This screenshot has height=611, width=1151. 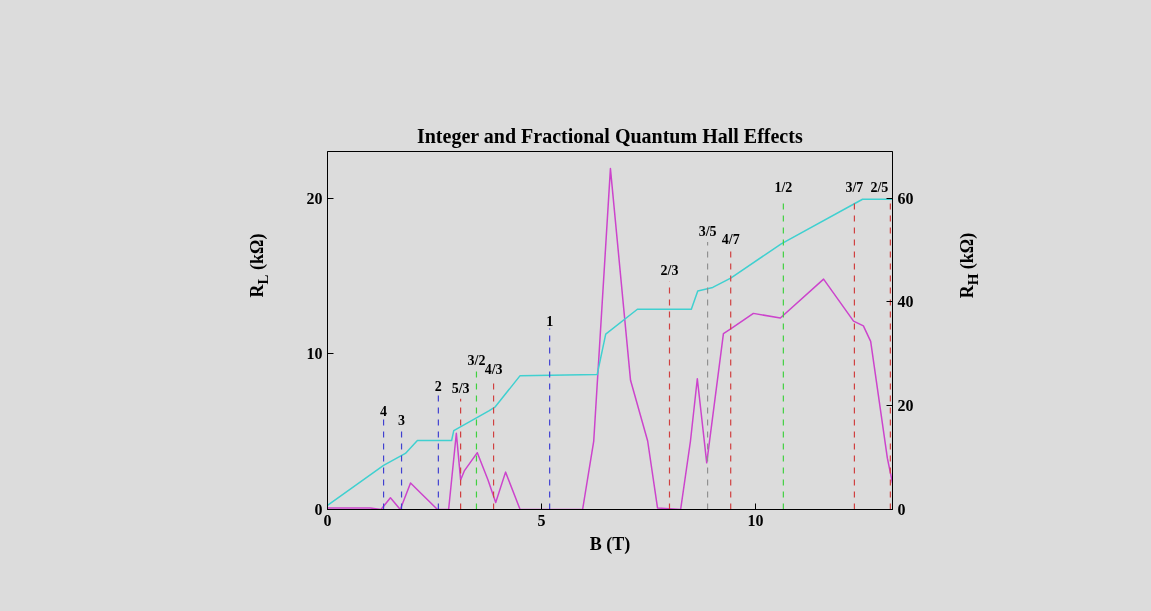 I want to click on x-tick-label: 5, so click(x=541, y=520).